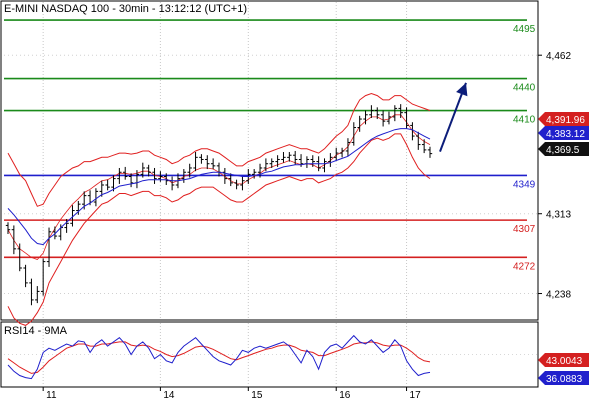 The width and height of the screenshot is (590, 405). What do you see at coordinates (169, 395) in the screenshot?
I see `x-tick-label: 14` at bounding box center [169, 395].